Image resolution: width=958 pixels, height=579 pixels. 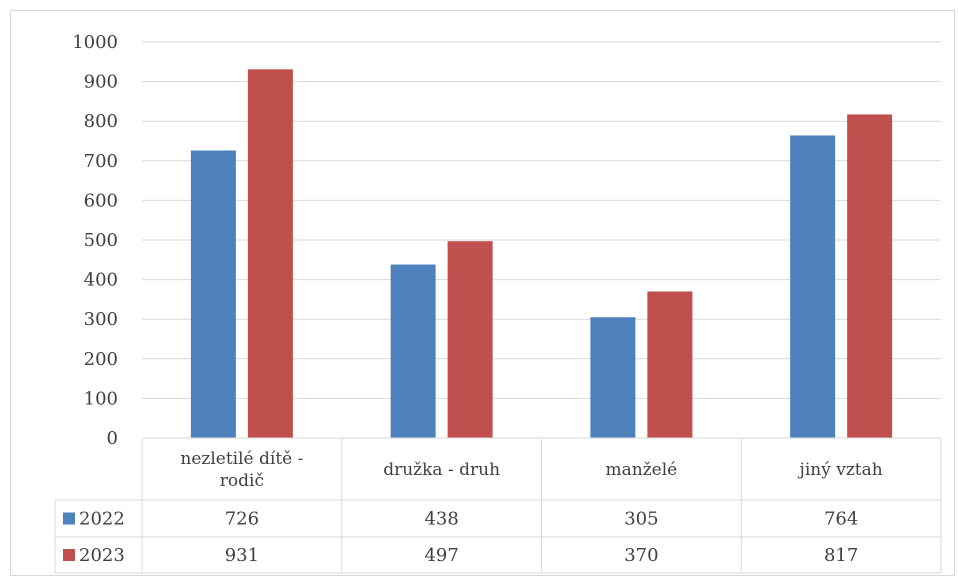 What do you see at coordinates (441, 470) in the screenshot?
I see `category-label: družka - druh` at bounding box center [441, 470].